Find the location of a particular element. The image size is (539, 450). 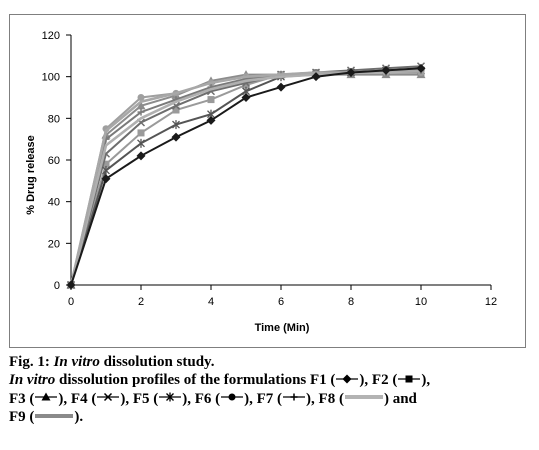

caption-line4-end: ). is located at coordinates (79, 417).